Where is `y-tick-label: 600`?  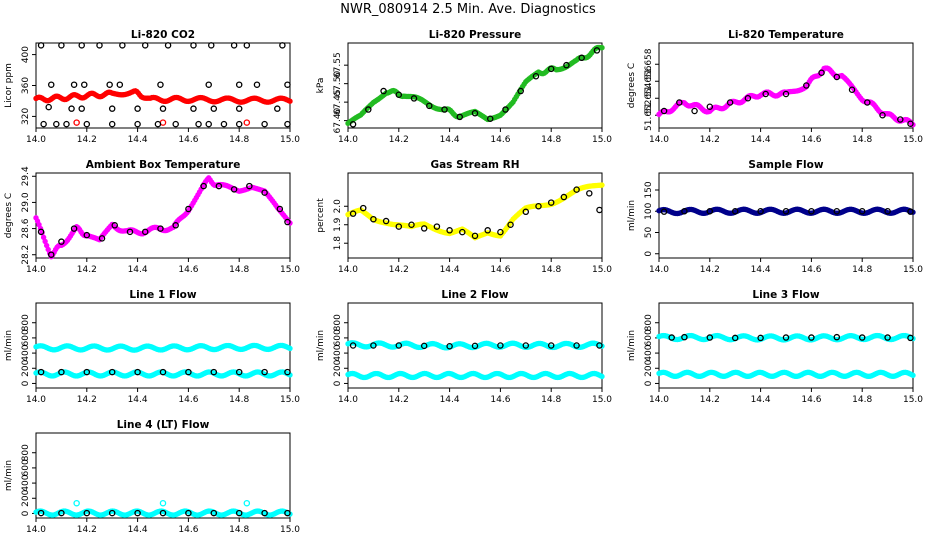
y-tick-label: 600 is located at coordinates (26, 337).